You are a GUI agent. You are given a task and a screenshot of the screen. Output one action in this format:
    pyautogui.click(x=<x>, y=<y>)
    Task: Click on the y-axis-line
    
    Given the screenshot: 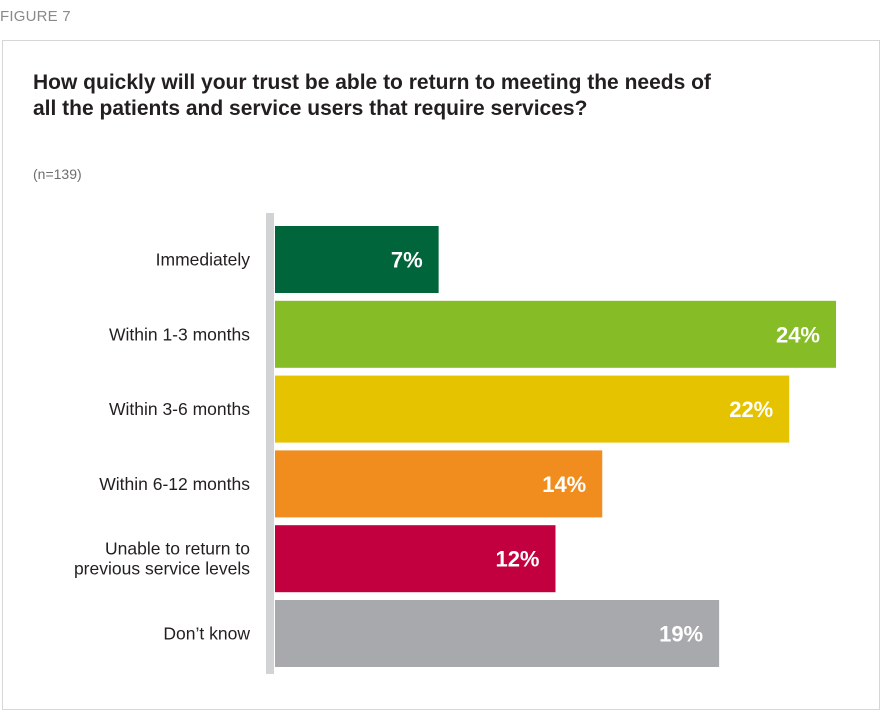 What is the action you would take?
    pyautogui.click(x=270, y=443)
    